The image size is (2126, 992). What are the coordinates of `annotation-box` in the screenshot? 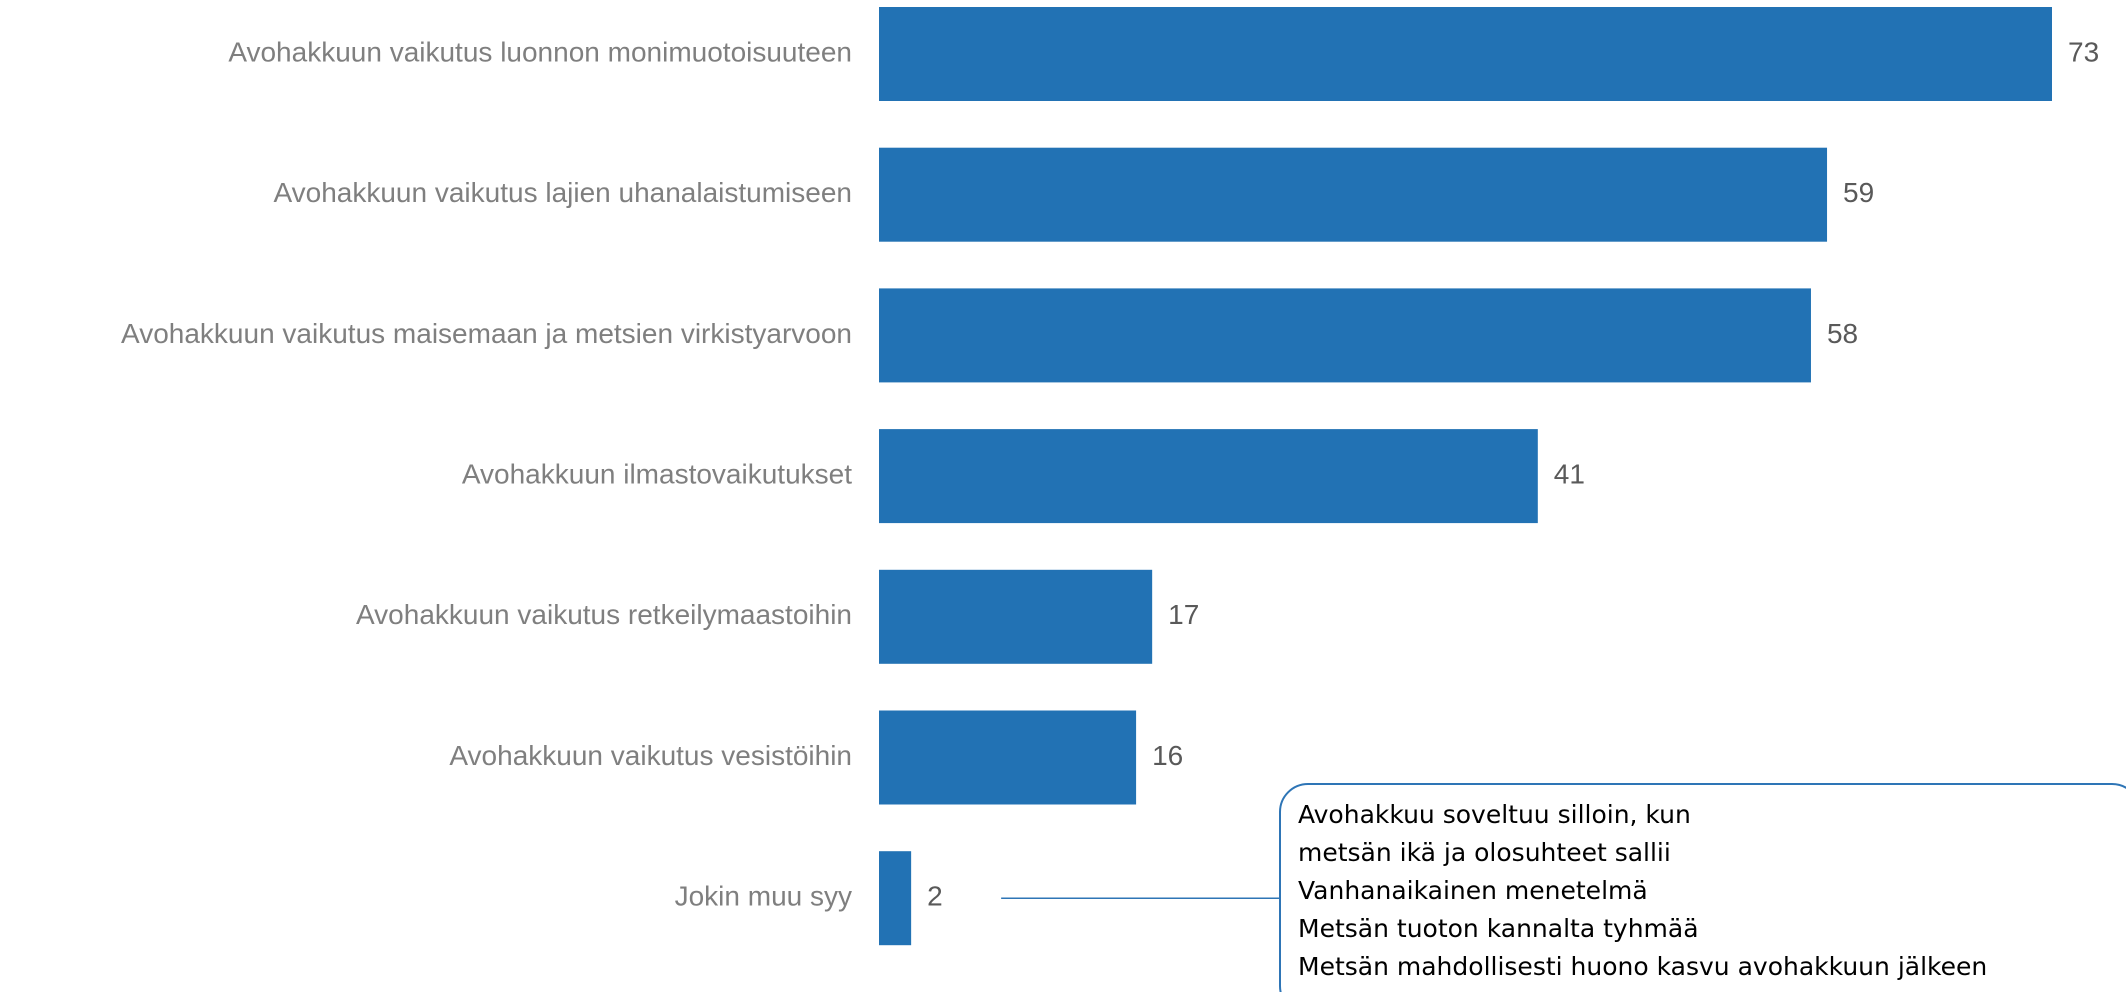 It's located at (1702, 887).